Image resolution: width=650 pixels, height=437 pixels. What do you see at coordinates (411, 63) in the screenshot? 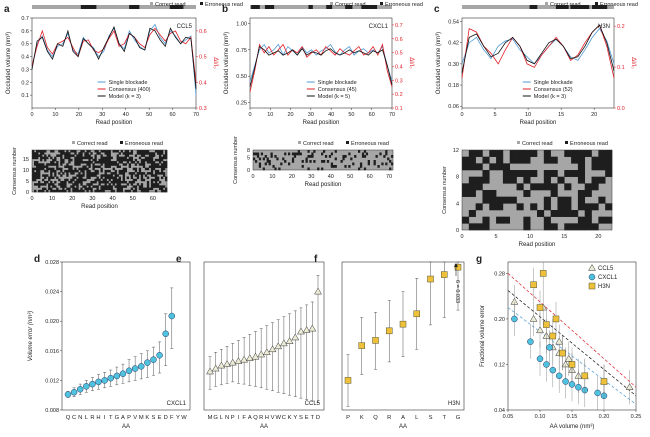
I see `y2-axis-label: ΔI/I₀` at bounding box center [411, 63].